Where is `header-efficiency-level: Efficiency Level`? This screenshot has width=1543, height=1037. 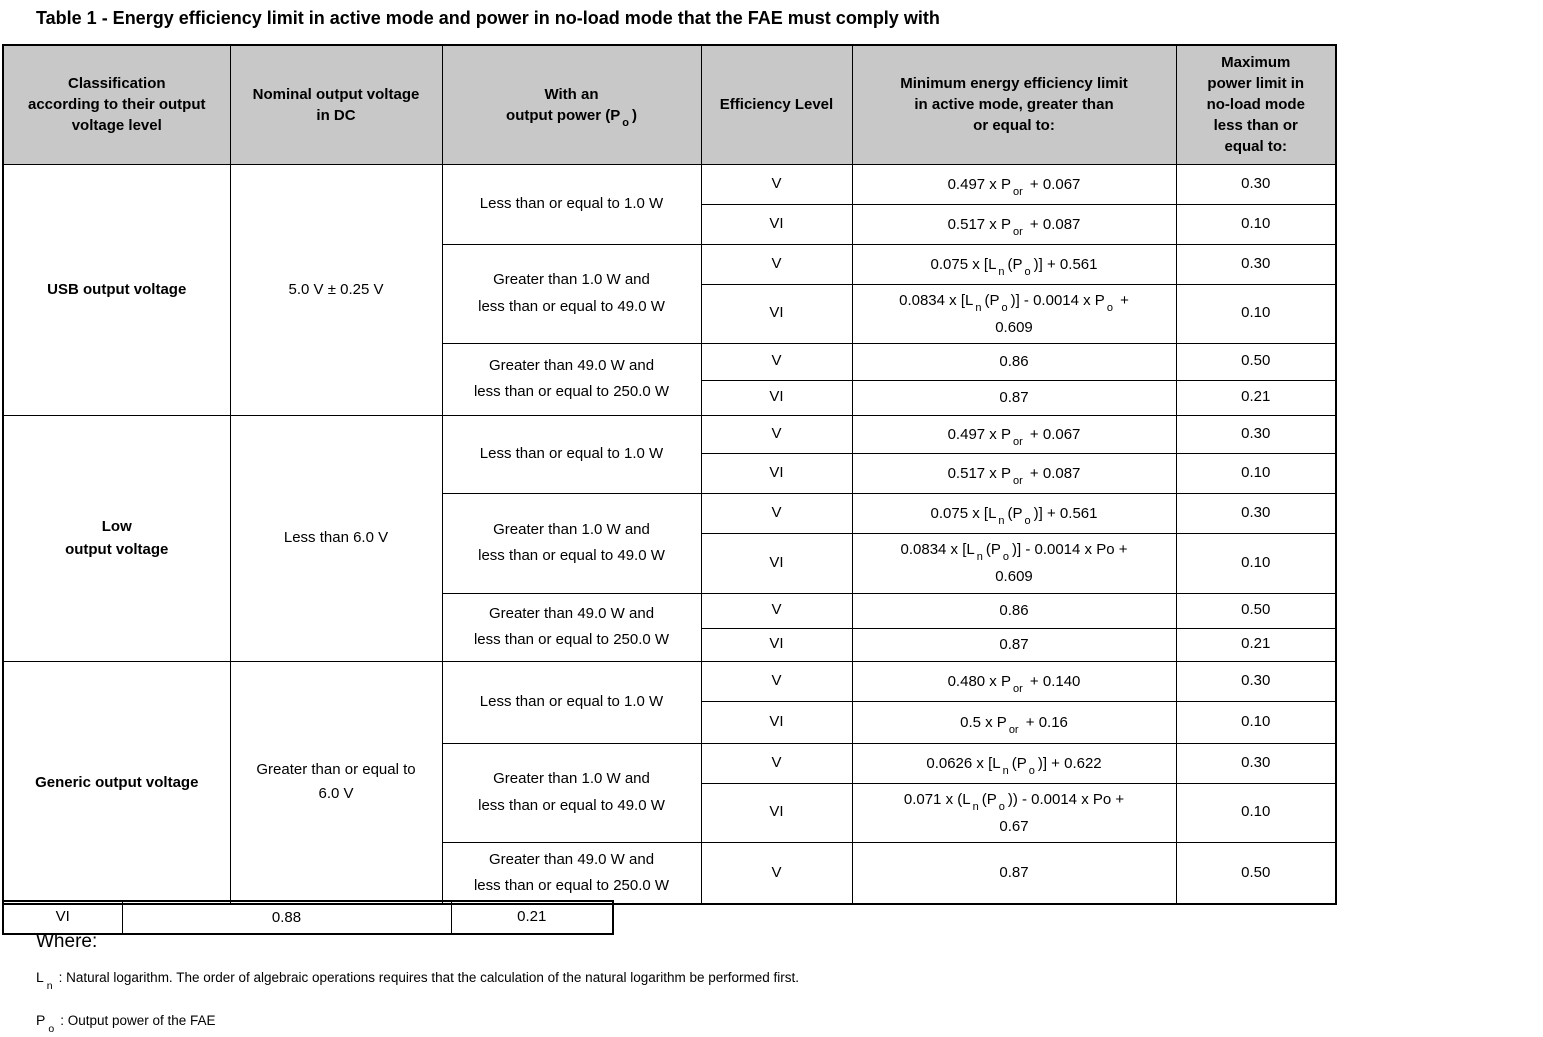
header-efficiency-level: Efficiency Level is located at coordinates (776, 104).